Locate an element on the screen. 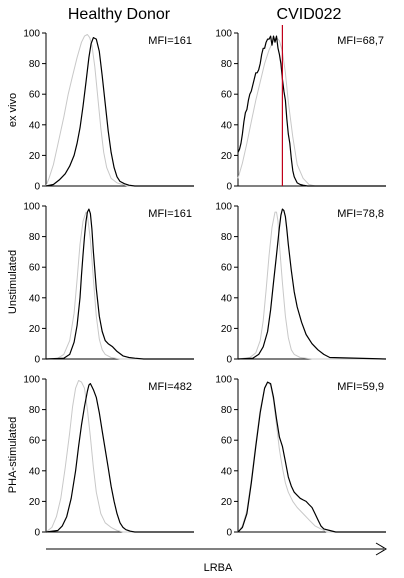 The width and height of the screenshot is (404, 578). panel-ex-vivo-healthy-donor: 0 20 40 60 80 100 MFI=161 is located at coordinates (108, 111).